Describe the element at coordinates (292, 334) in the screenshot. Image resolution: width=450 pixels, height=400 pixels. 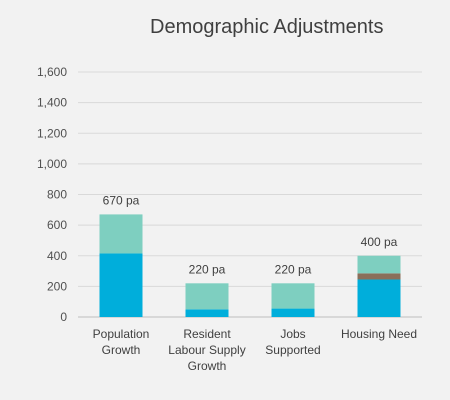
I see `x-category-label: Jobs` at that location.